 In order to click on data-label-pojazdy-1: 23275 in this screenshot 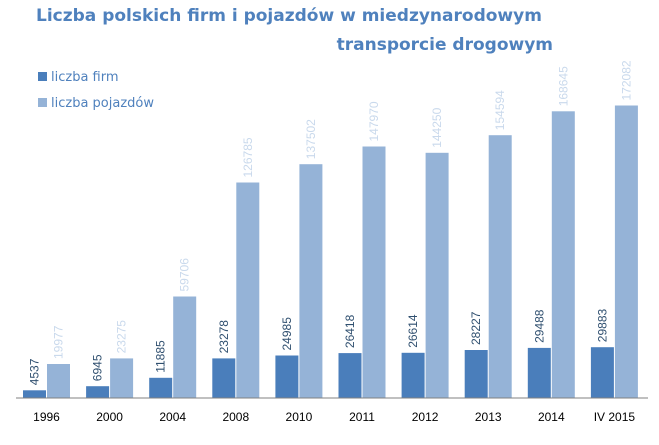, I will do `click(122, 337)`.